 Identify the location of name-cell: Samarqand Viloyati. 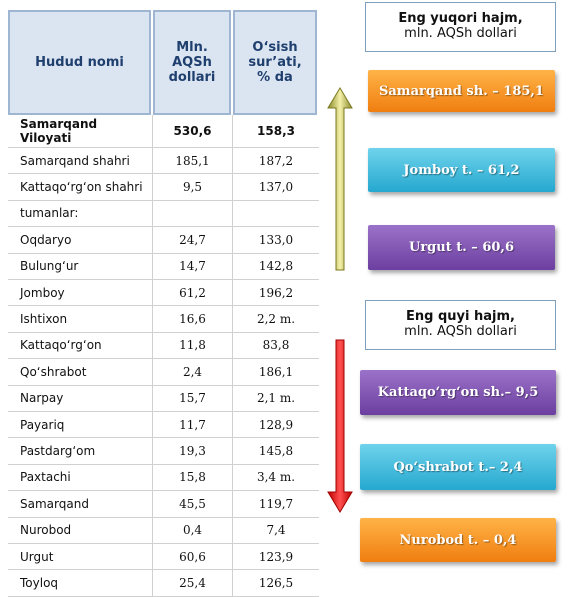
(80, 131).